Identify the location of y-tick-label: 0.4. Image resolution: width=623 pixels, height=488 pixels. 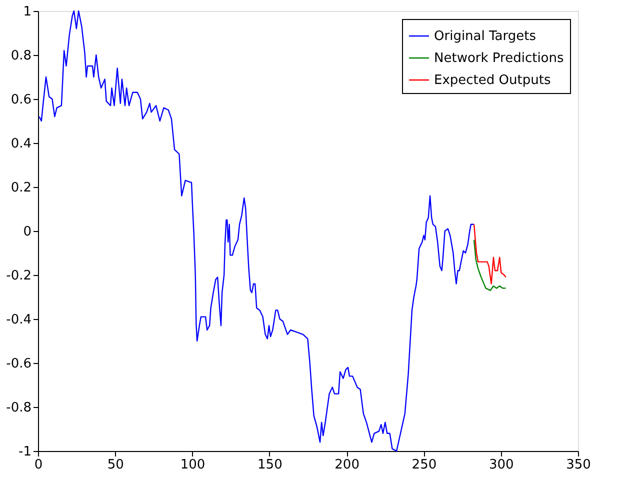
(21, 144).